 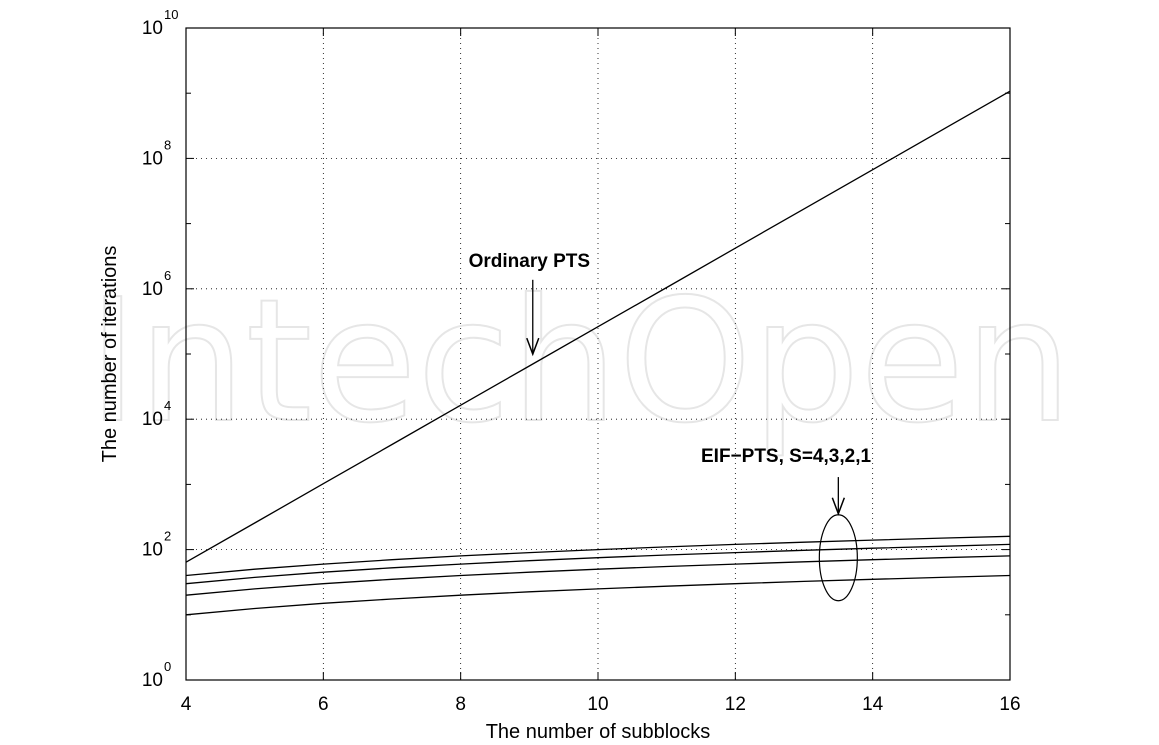 What do you see at coordinates (167, 275) in the screenshot?
I see `y-tick-exponent: 6` at bounding box center [167, 275].